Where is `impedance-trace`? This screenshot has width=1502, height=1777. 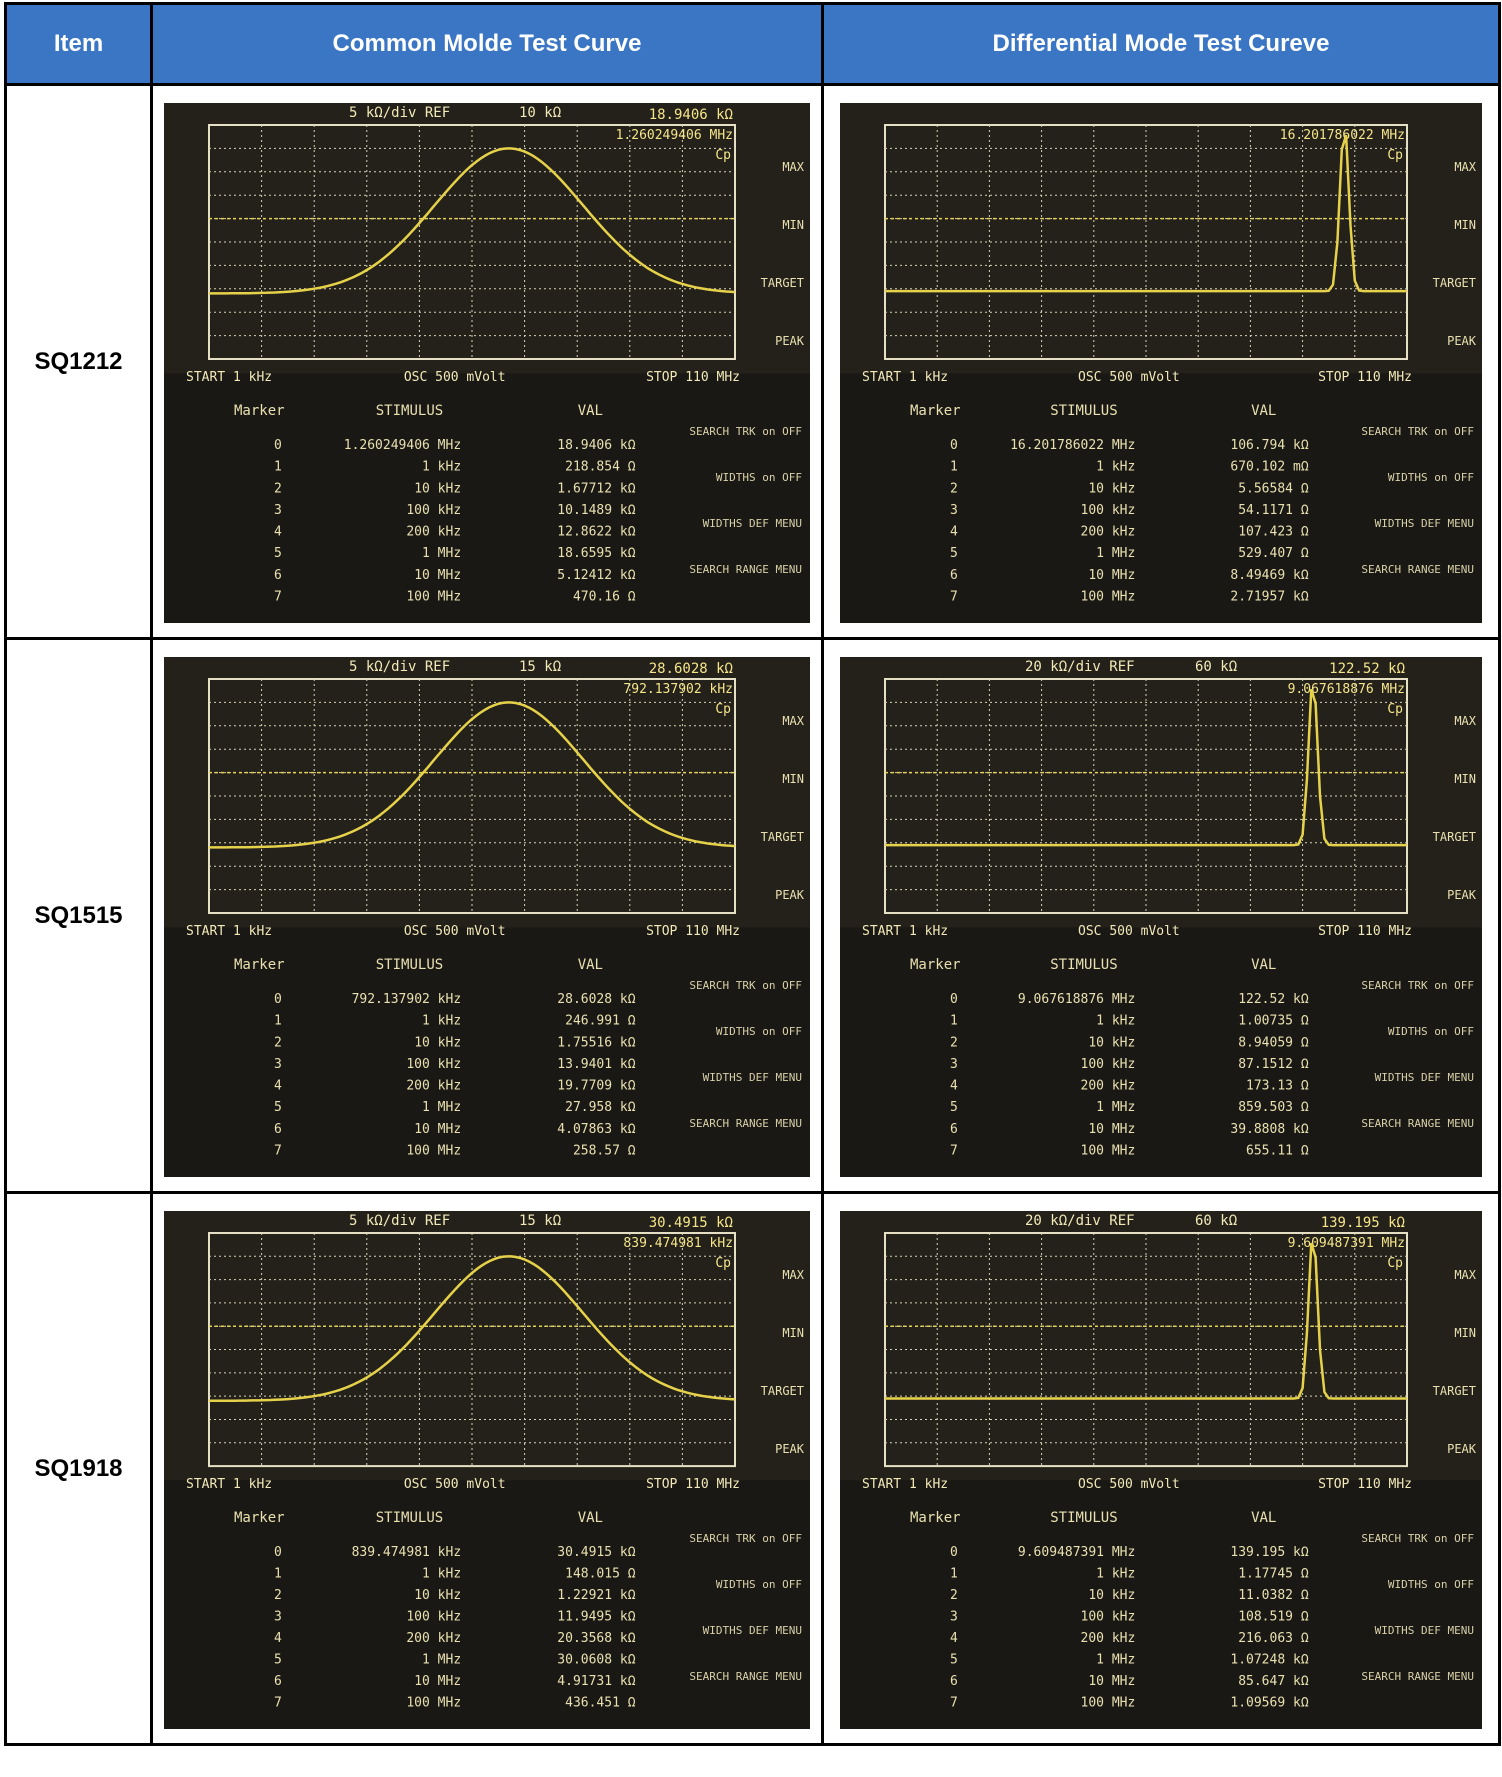 impedance-trace is located at coordinates (1146, 213).